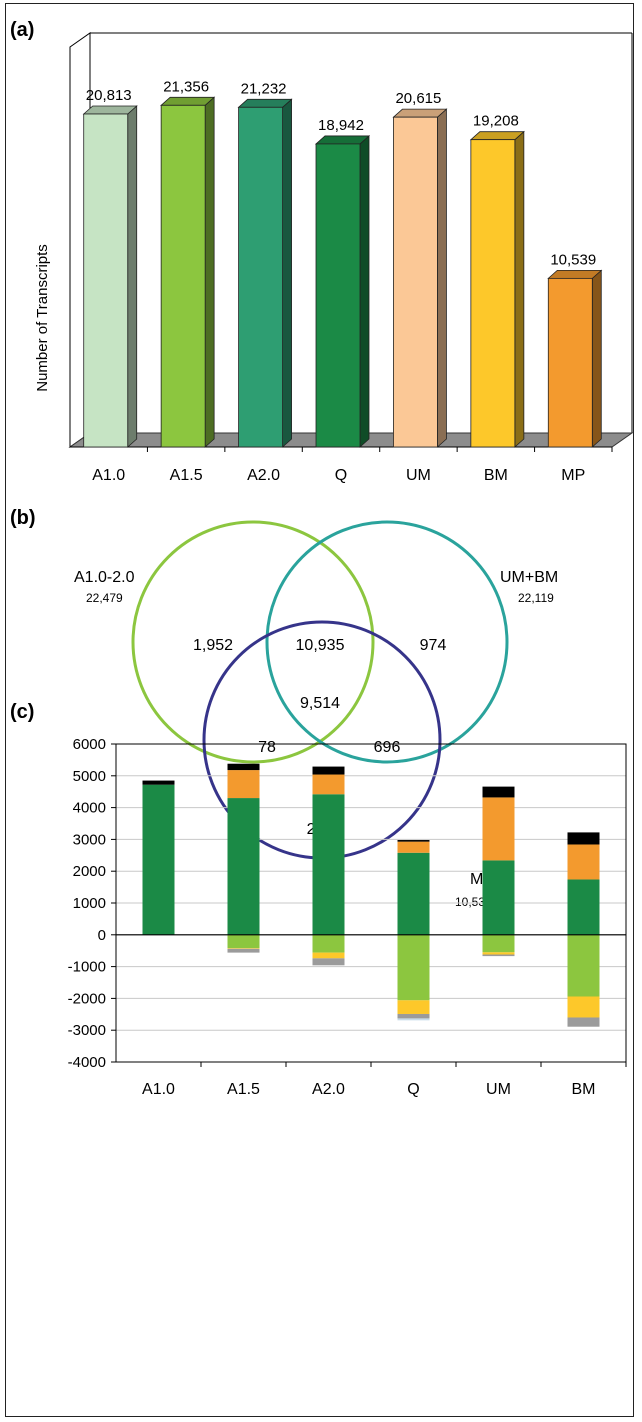 The height and width of the screenshot is (1422, 642). I want to click on bar-a-top-Q, so click(342, 140).